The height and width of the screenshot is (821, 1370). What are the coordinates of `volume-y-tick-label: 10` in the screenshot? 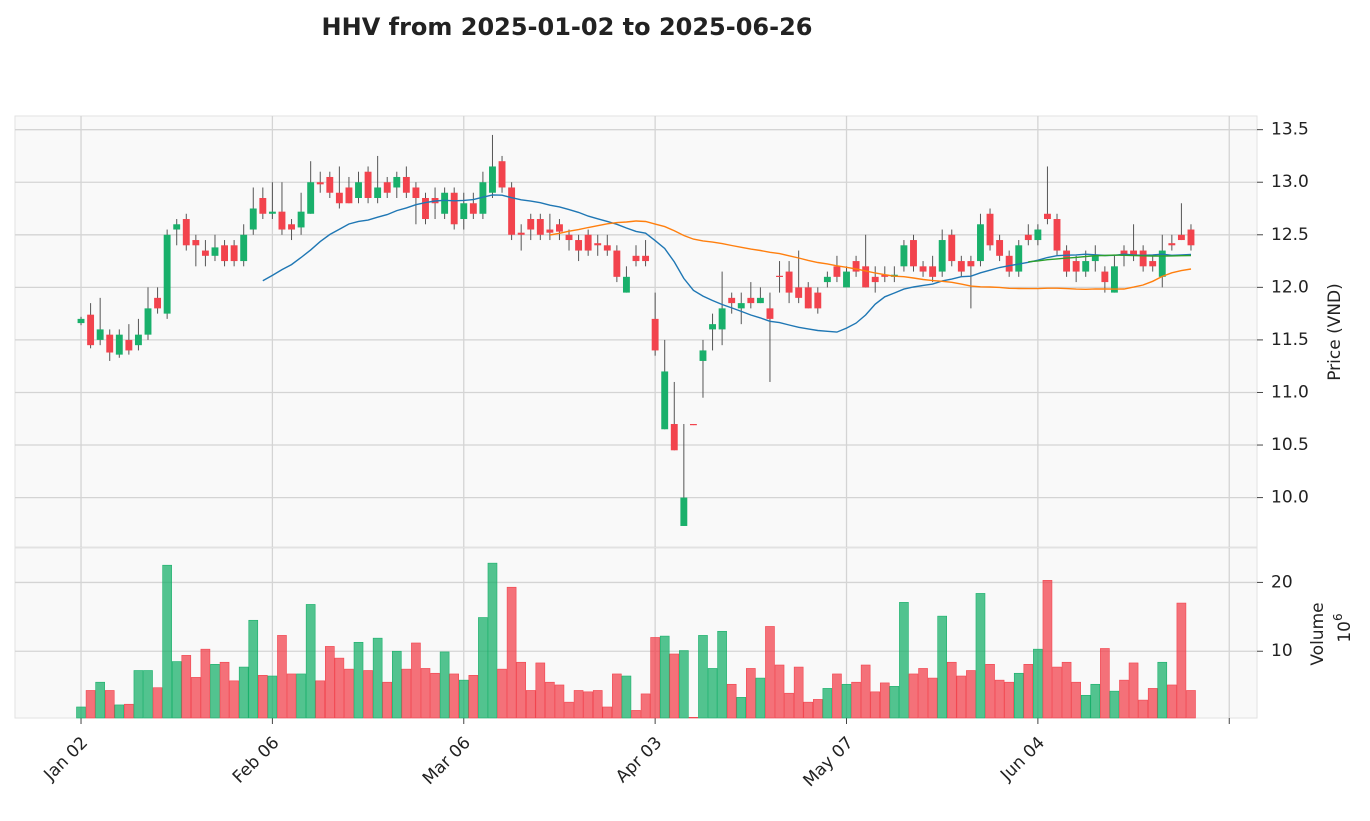 It's located at (1282, 651).